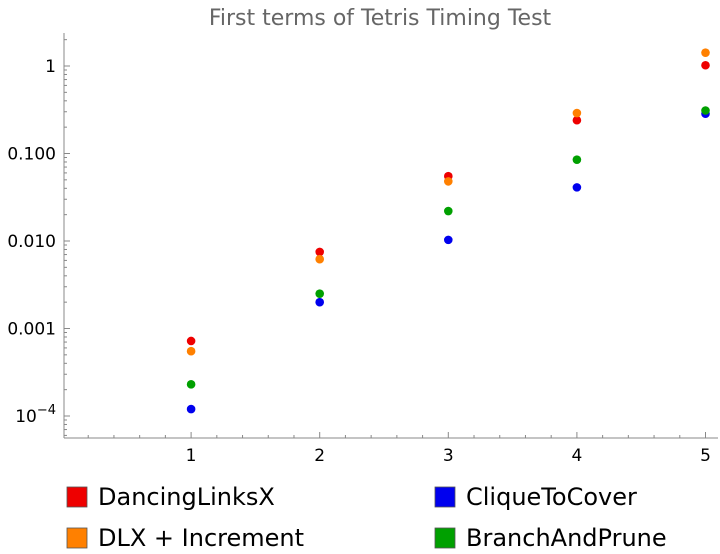 This screenshot has height=554, width=720. What do you see at coordinates (551, 497) in the screenshot?
I see `legend-label: CliqueToCover` at bounding box center [551, 497].